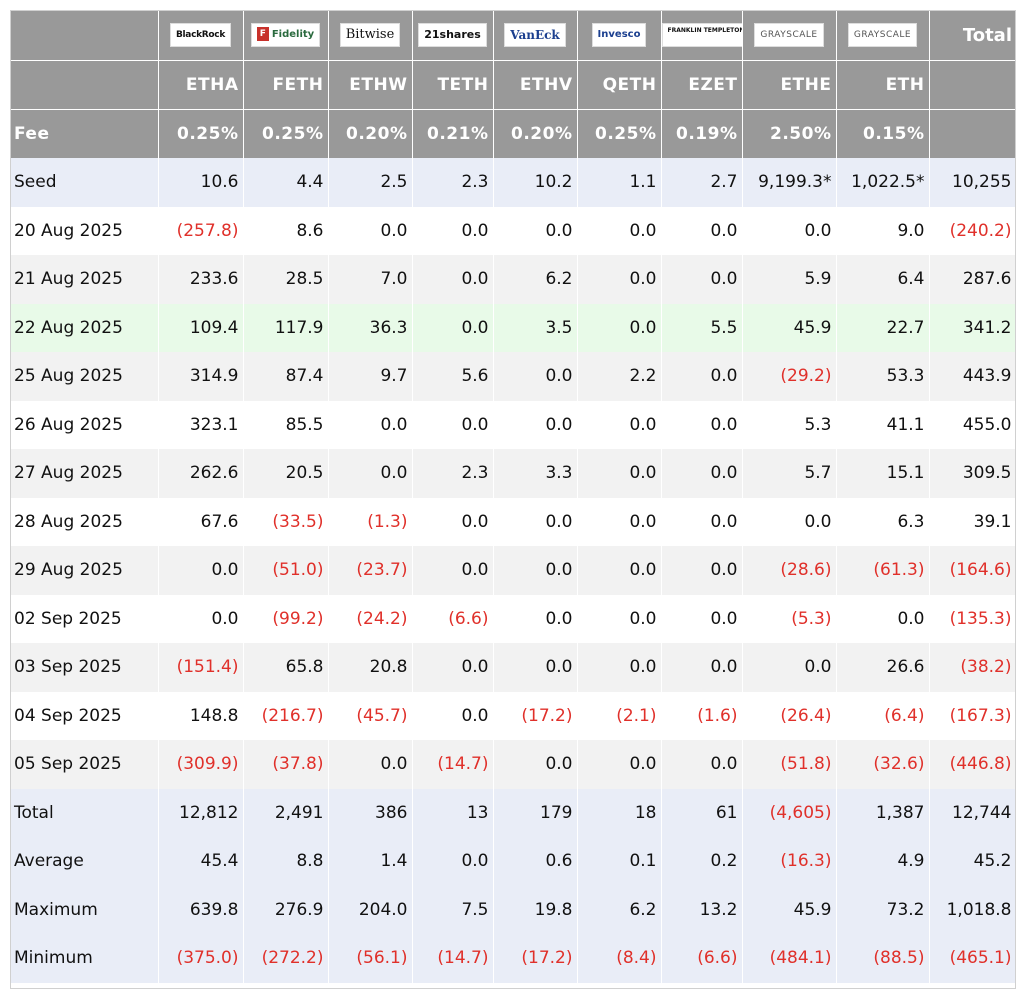 This screenshot has height=997, width=1024. I want to click on total-cell: (135.3), so click(973, 618).